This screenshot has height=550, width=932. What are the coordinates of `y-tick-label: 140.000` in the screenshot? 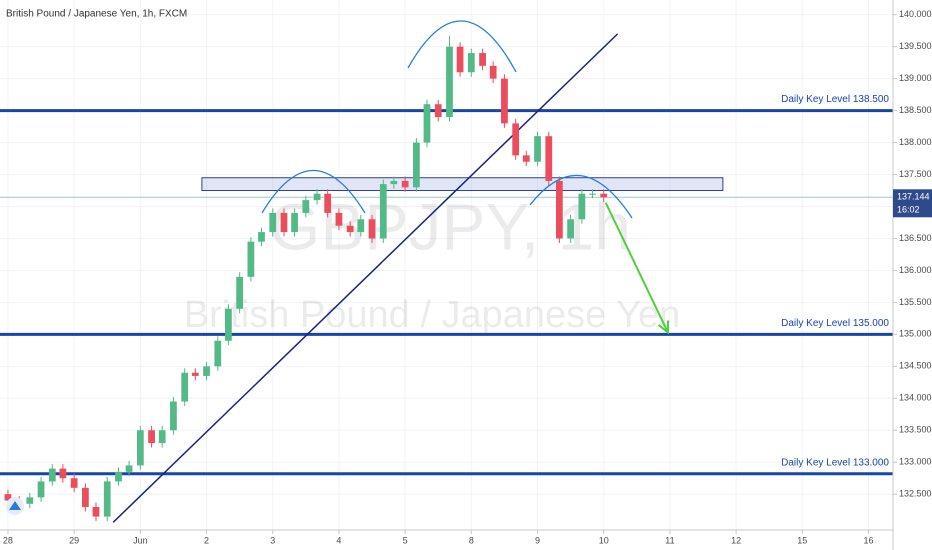 It's located at (915, 14).